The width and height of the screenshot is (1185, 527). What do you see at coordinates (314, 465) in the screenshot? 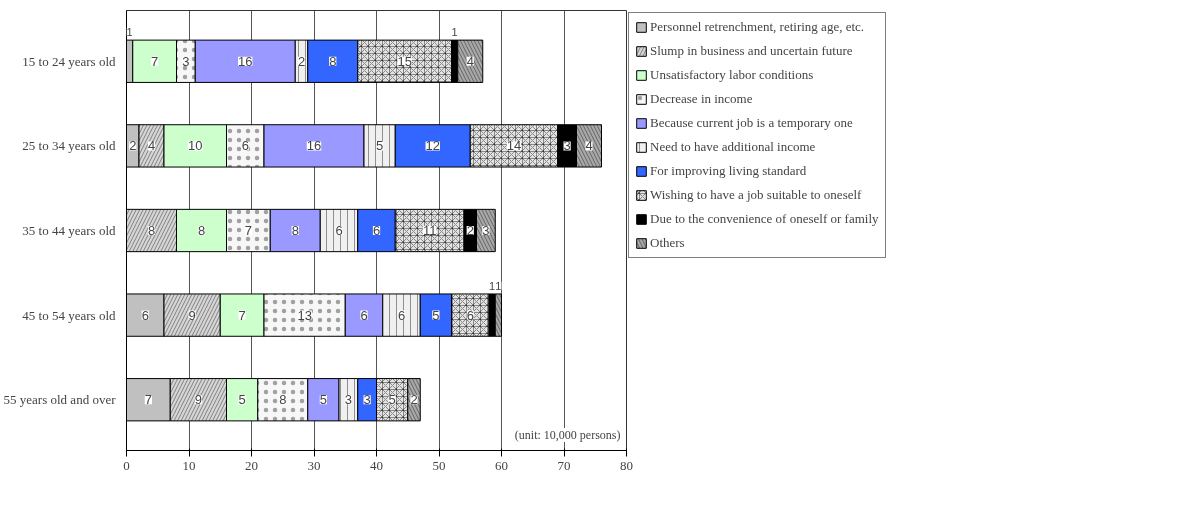
I see `x-tick-label: 30` at bounding box center [314, 465].